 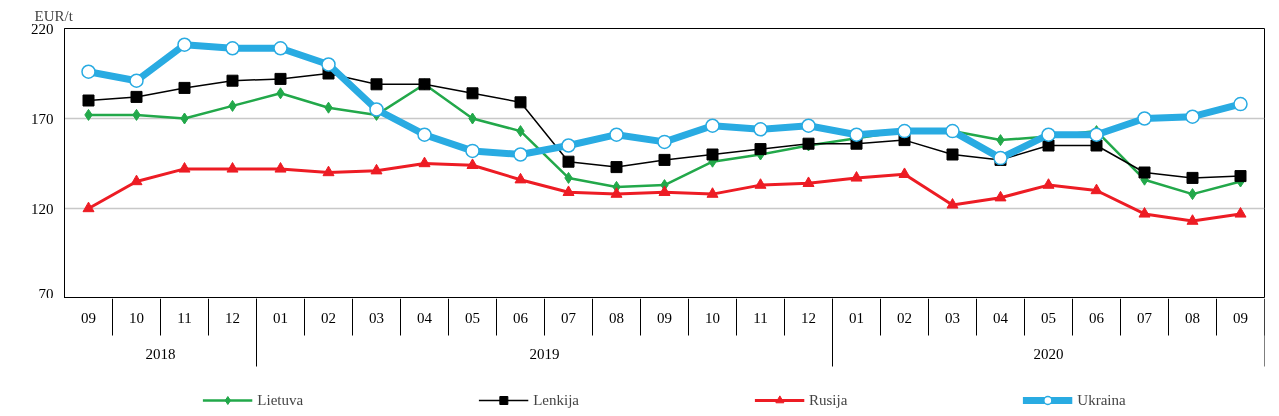 I want to click on legend-label: Lietuva, so click(x=280, y=400).